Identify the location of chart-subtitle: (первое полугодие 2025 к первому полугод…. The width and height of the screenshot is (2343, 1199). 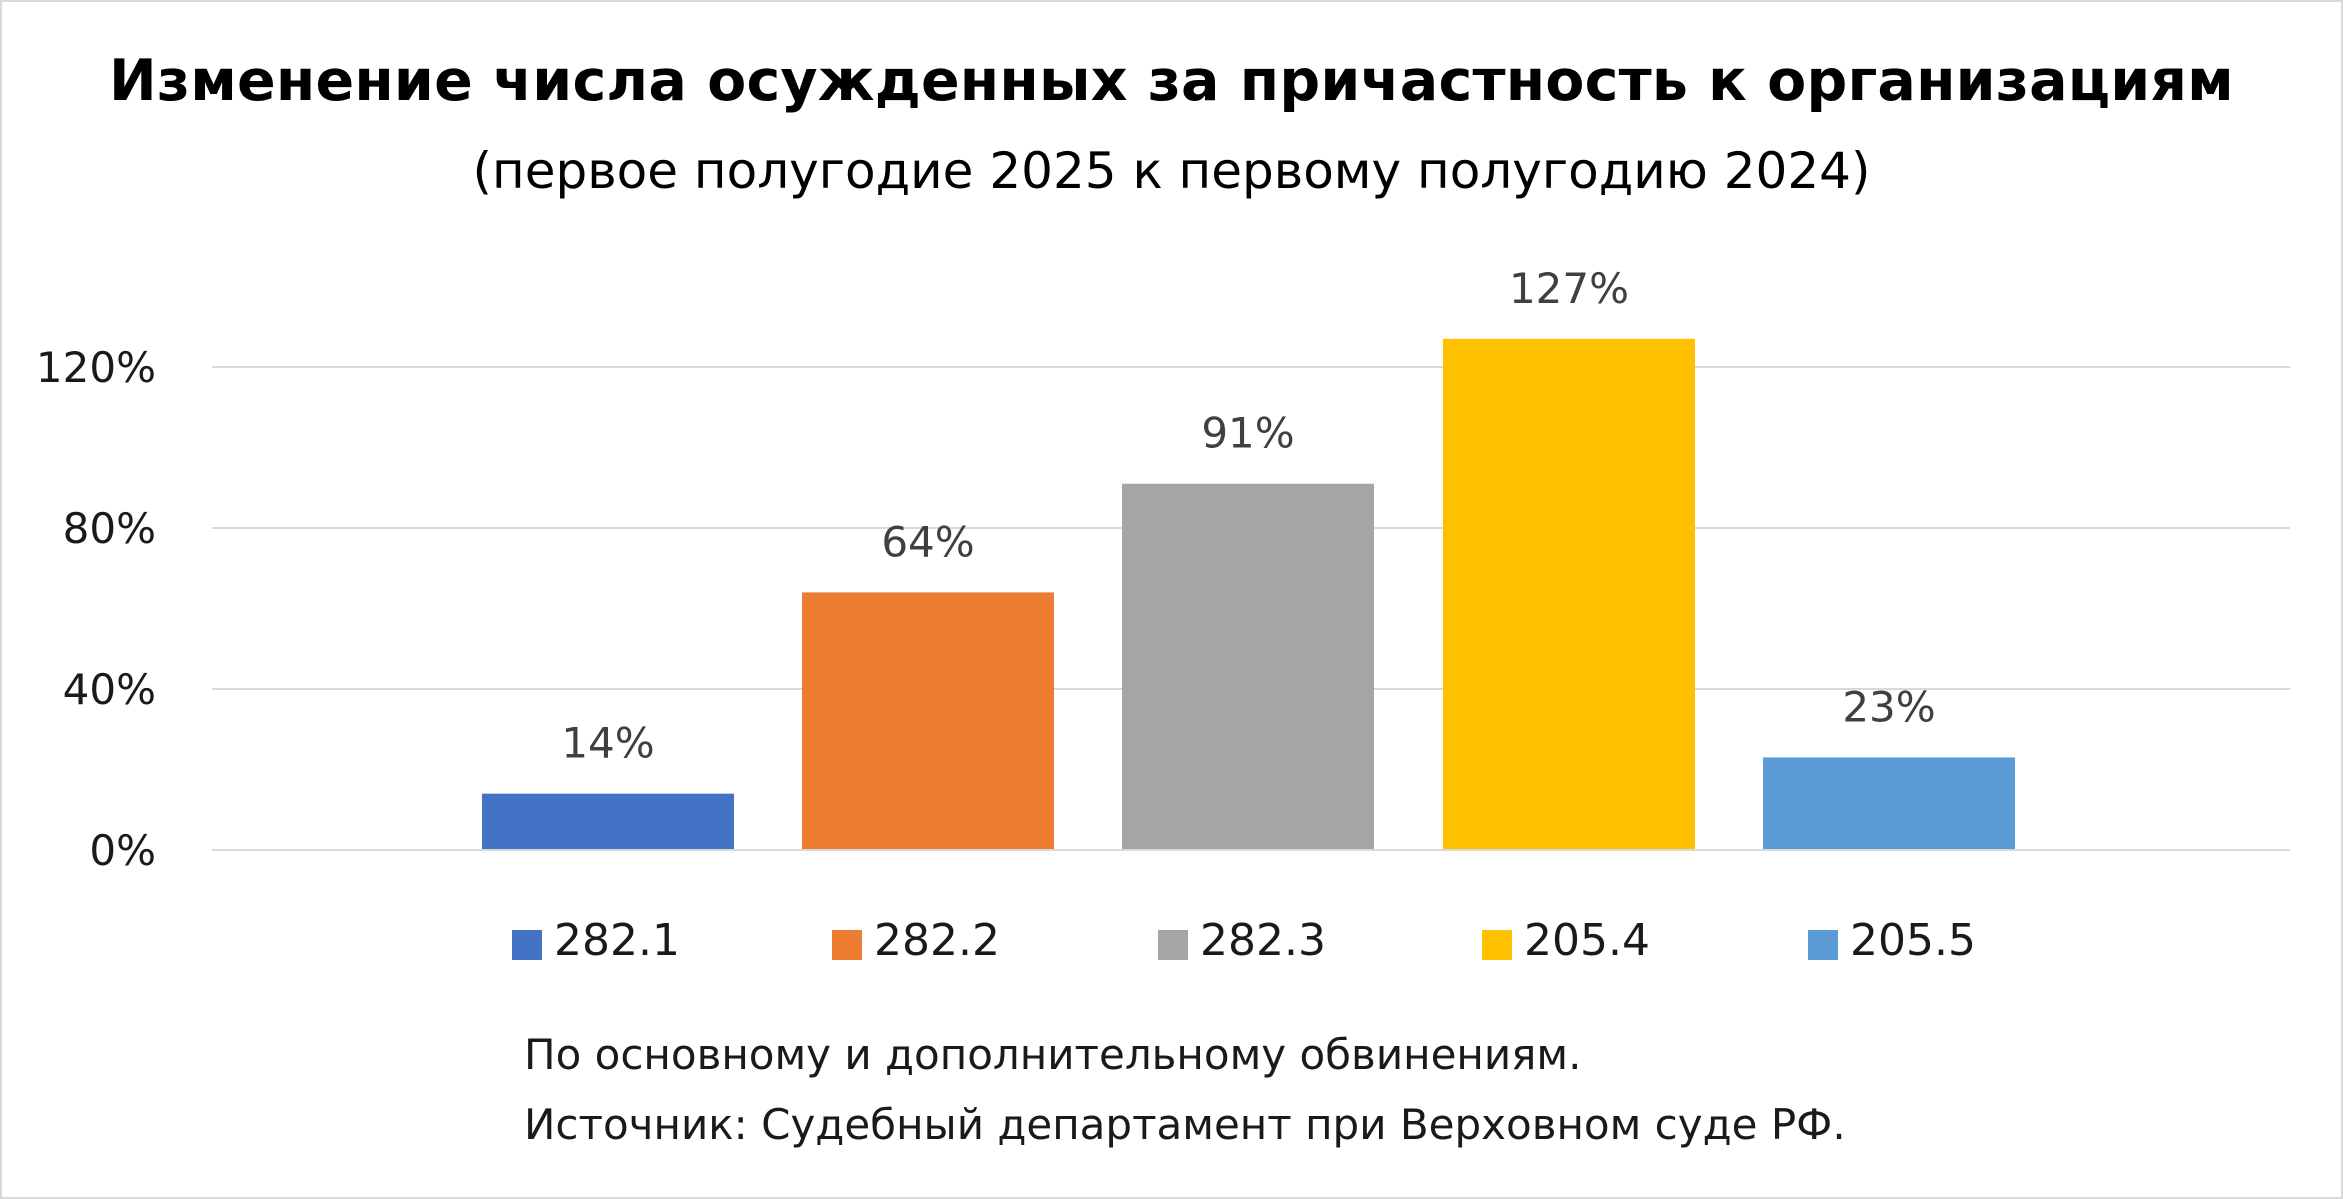
(1171, 171).